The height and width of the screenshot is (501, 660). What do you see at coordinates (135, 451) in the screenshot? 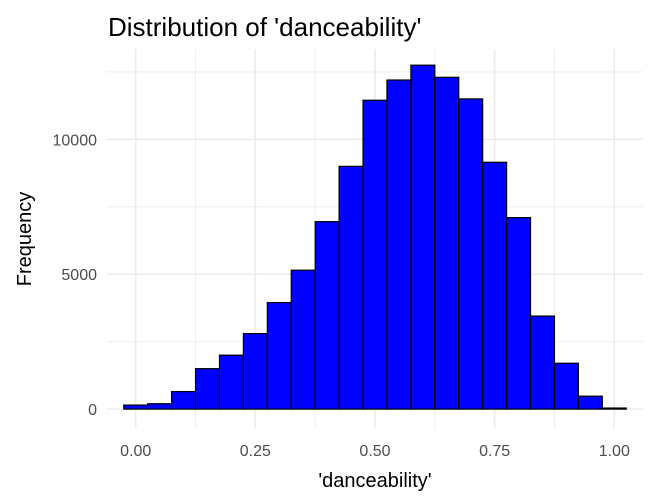
I see `x-tick-label: 0.00` at bounding box center [135, 451].